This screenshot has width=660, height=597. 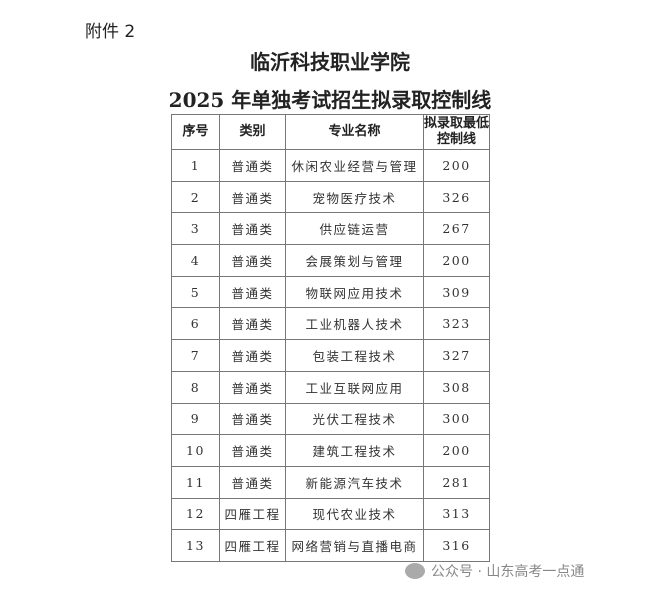 I want to click on cell-min-score: 309, so click(x=456, y=292).